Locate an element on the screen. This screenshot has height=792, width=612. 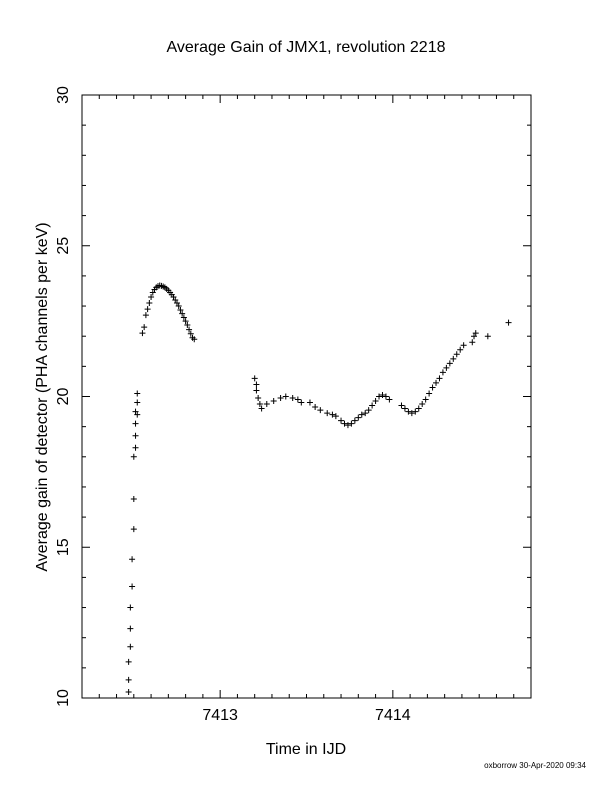
x-tick-label: 7413 is located at coordinates (220, 715).